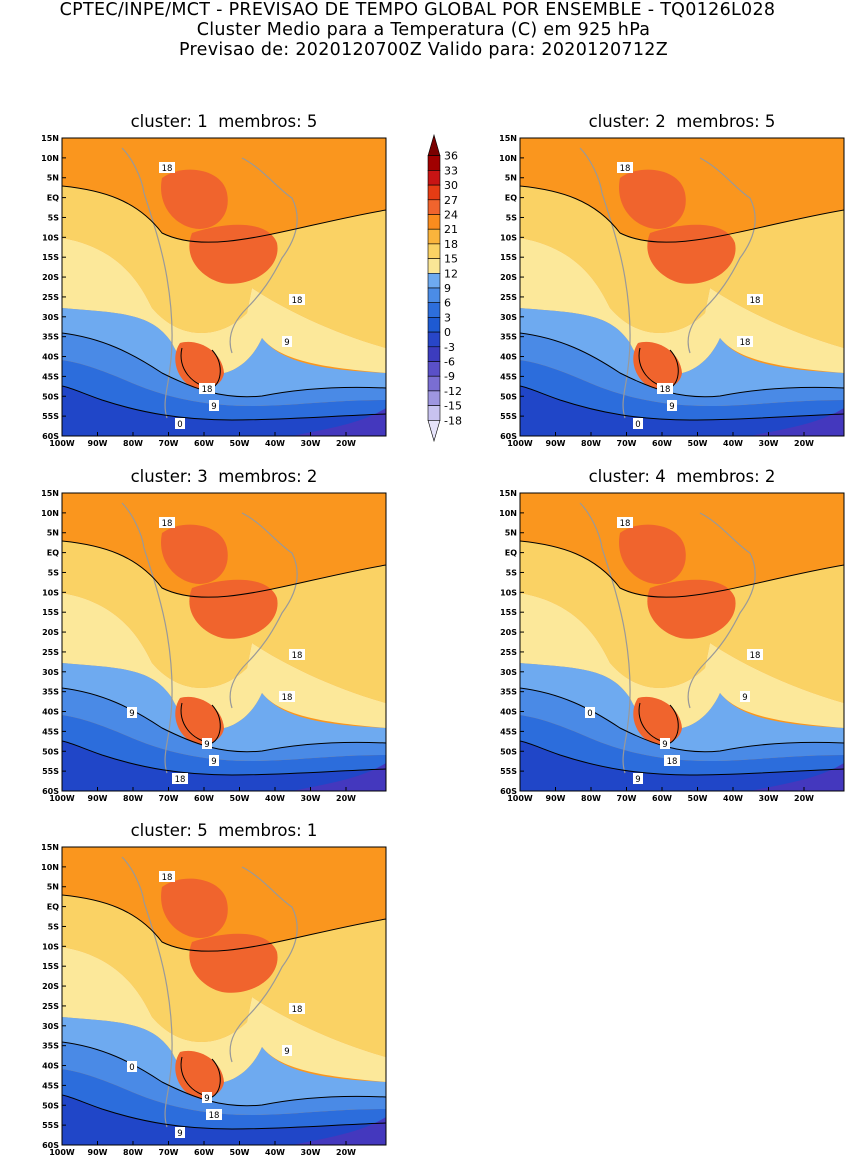  I want to click on temperature-band-c6, so click(682, 369).